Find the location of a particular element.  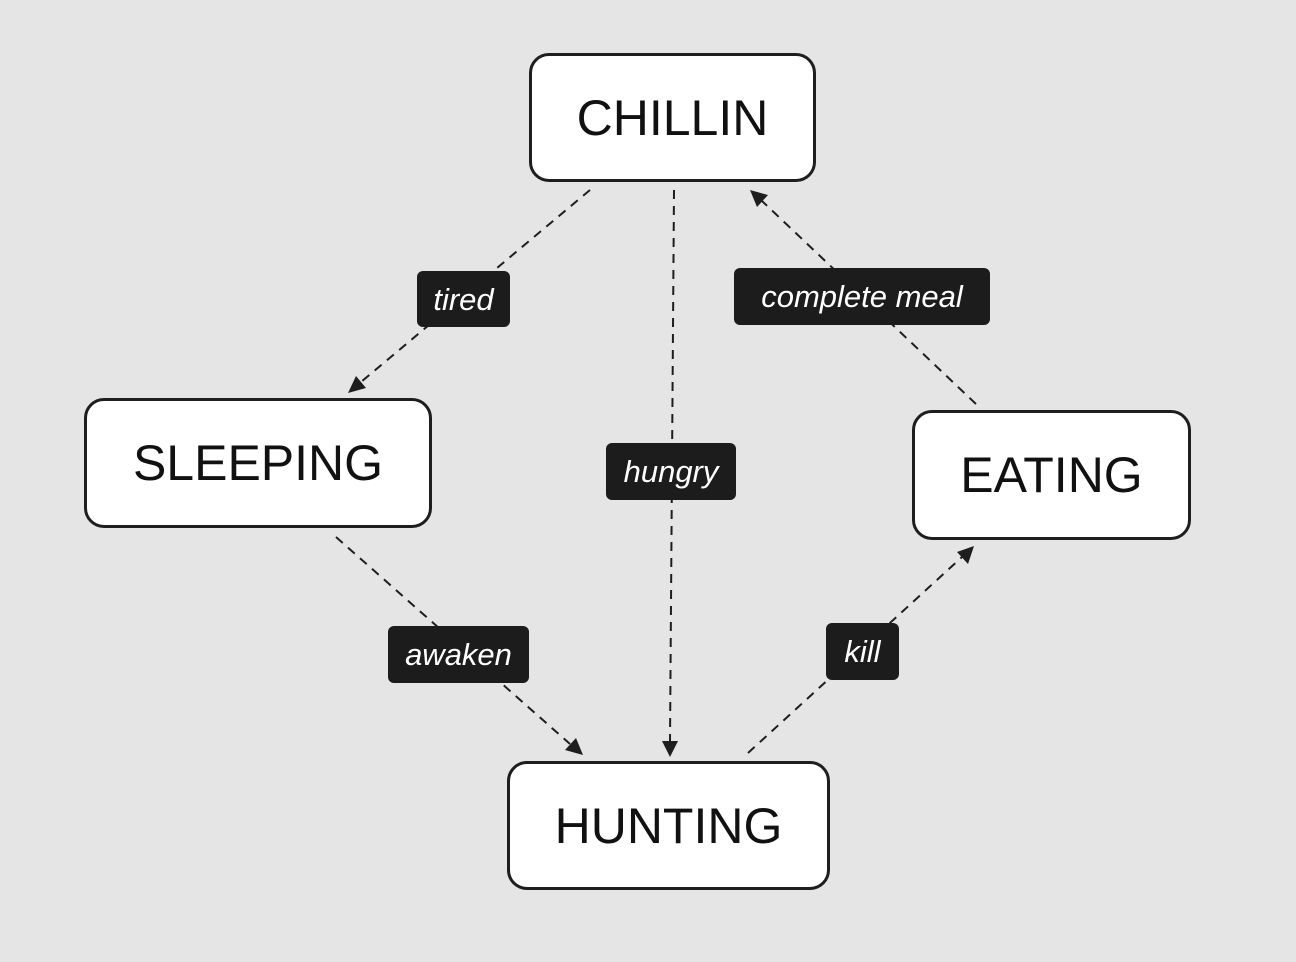

state-node-label: SLEEPING is located at coordinates (258, 463).